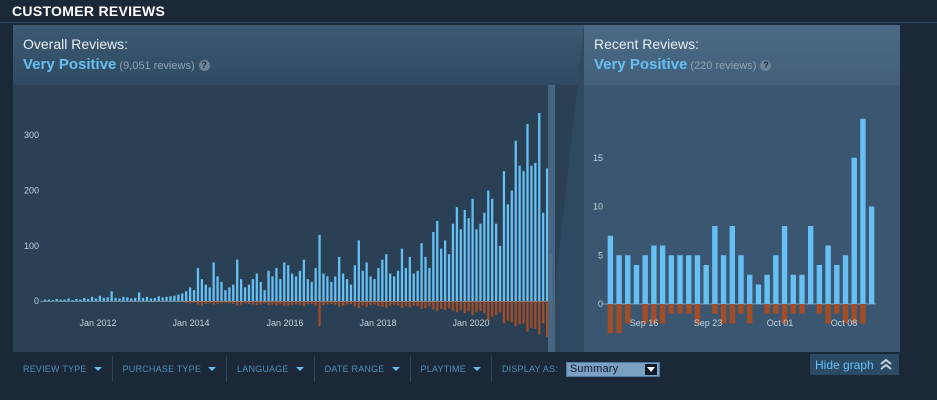 Image resolution: width=937 pixels, height=400 pixels. I want to click on display-as-select: Summary, so click(612, 369).